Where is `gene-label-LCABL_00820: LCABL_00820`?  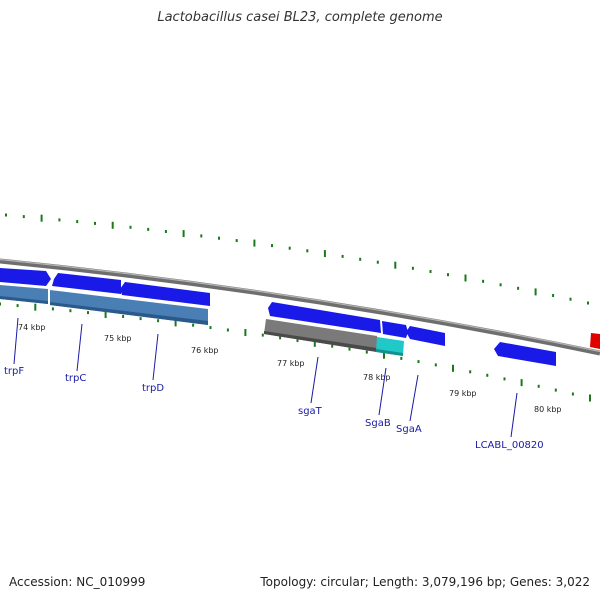 gene-label-LCABL_00820: LCABL_00820 is located at coordinates (509, 445).